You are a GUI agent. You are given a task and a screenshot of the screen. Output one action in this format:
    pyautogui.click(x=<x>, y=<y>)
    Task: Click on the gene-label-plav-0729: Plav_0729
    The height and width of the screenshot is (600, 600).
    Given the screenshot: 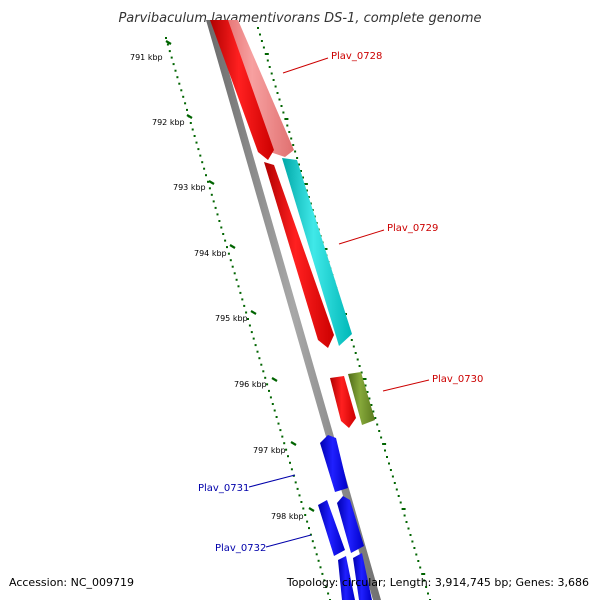 What is the action you would take?
    pyautogui.click(x=412, y=228)
    